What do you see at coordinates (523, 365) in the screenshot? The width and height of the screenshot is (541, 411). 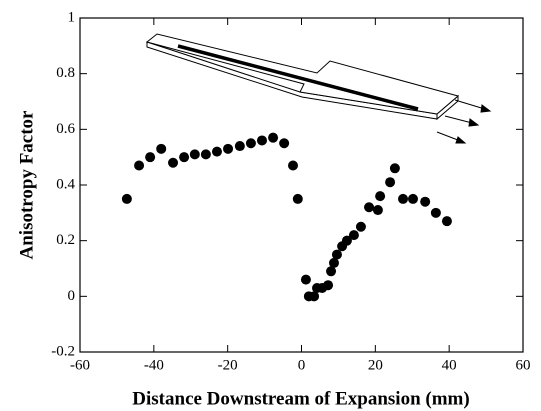 I see `x-tick-label: 60` at bounding box center [523, 365].